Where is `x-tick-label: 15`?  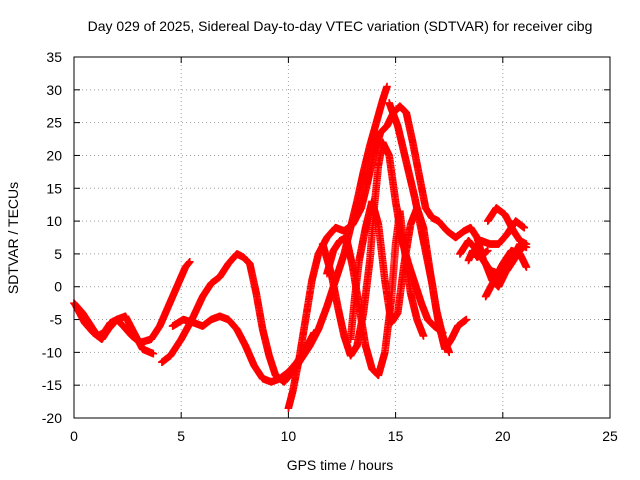
x-tick-label: 15 is located at coordinates (396, 436).